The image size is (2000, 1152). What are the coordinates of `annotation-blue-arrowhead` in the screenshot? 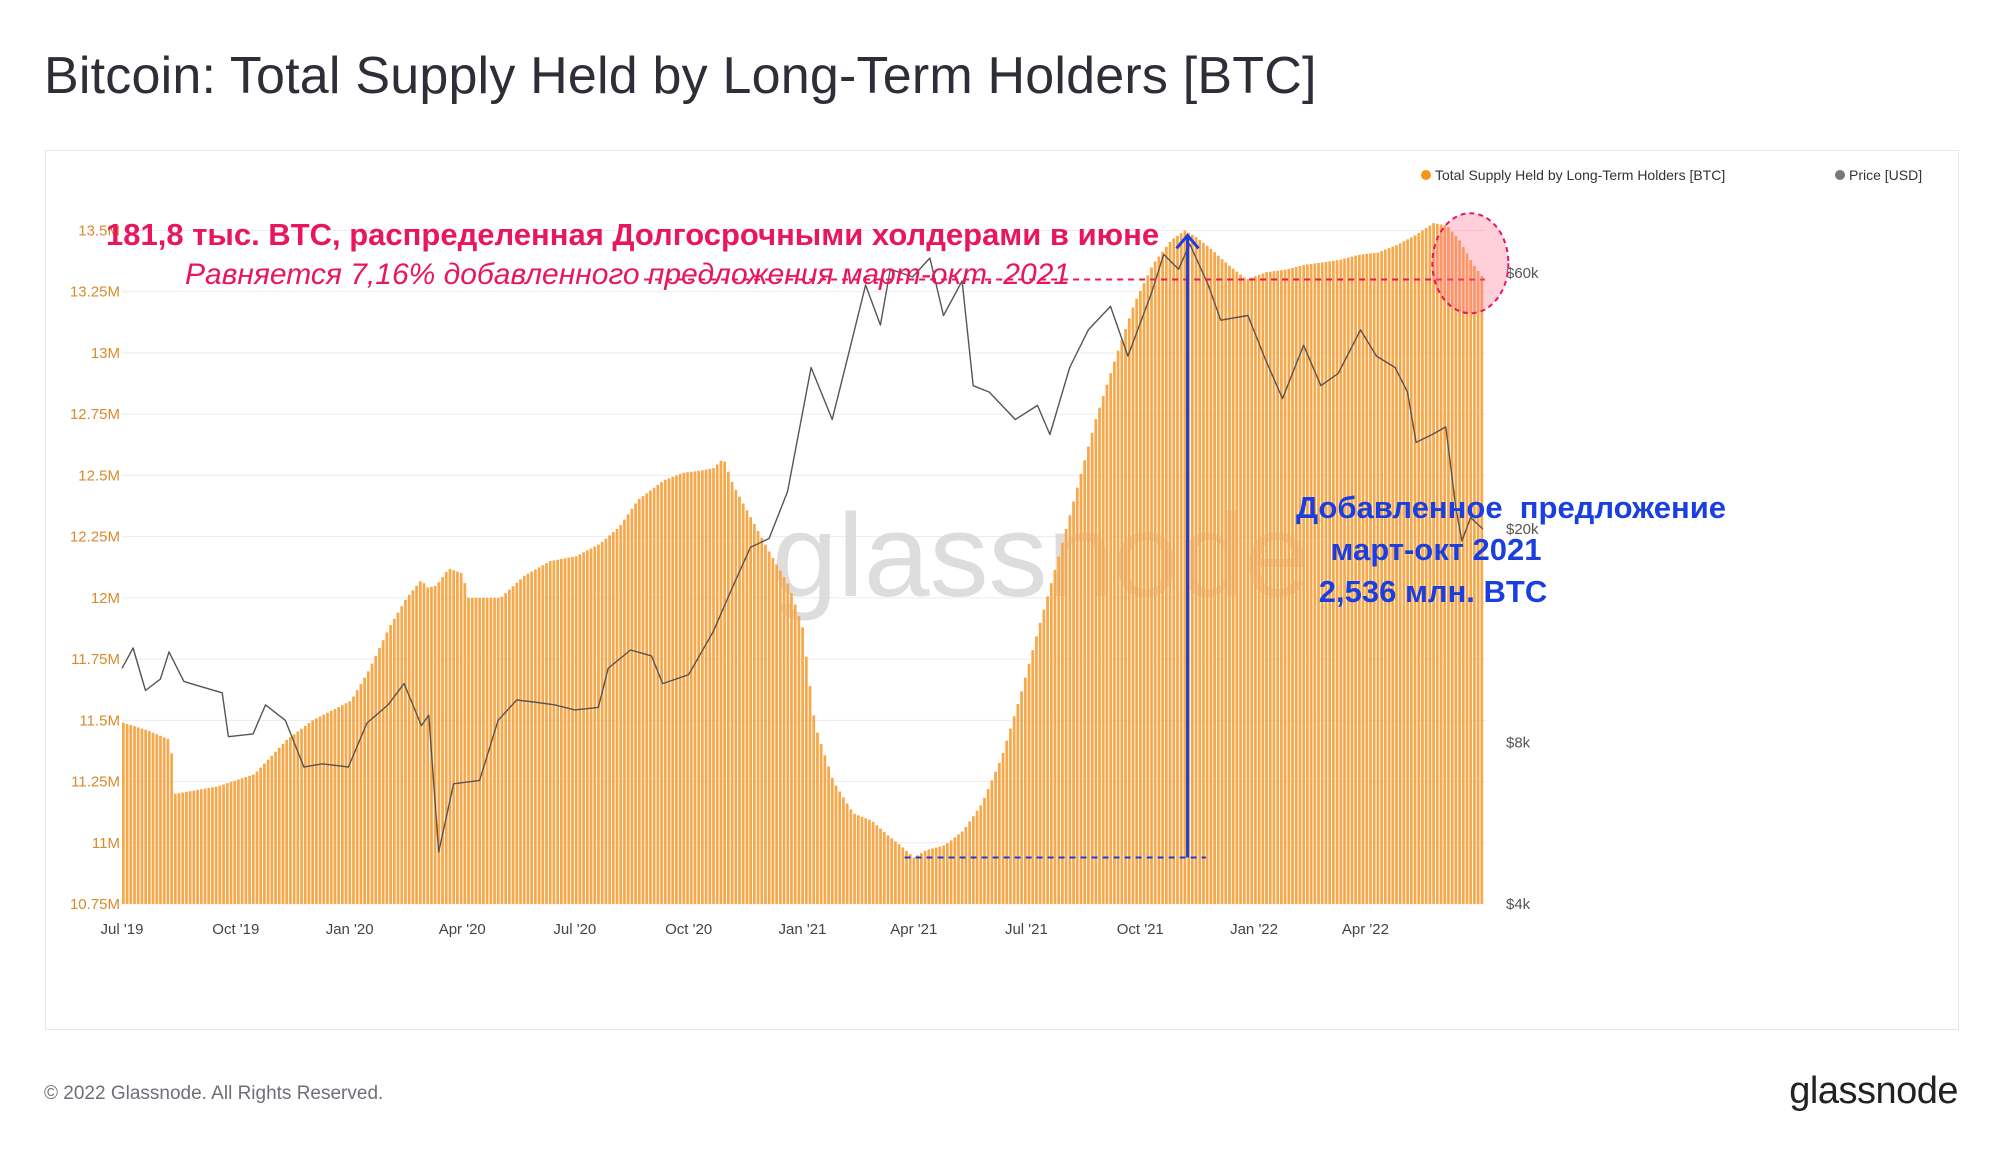 It's located at (1187, 241).